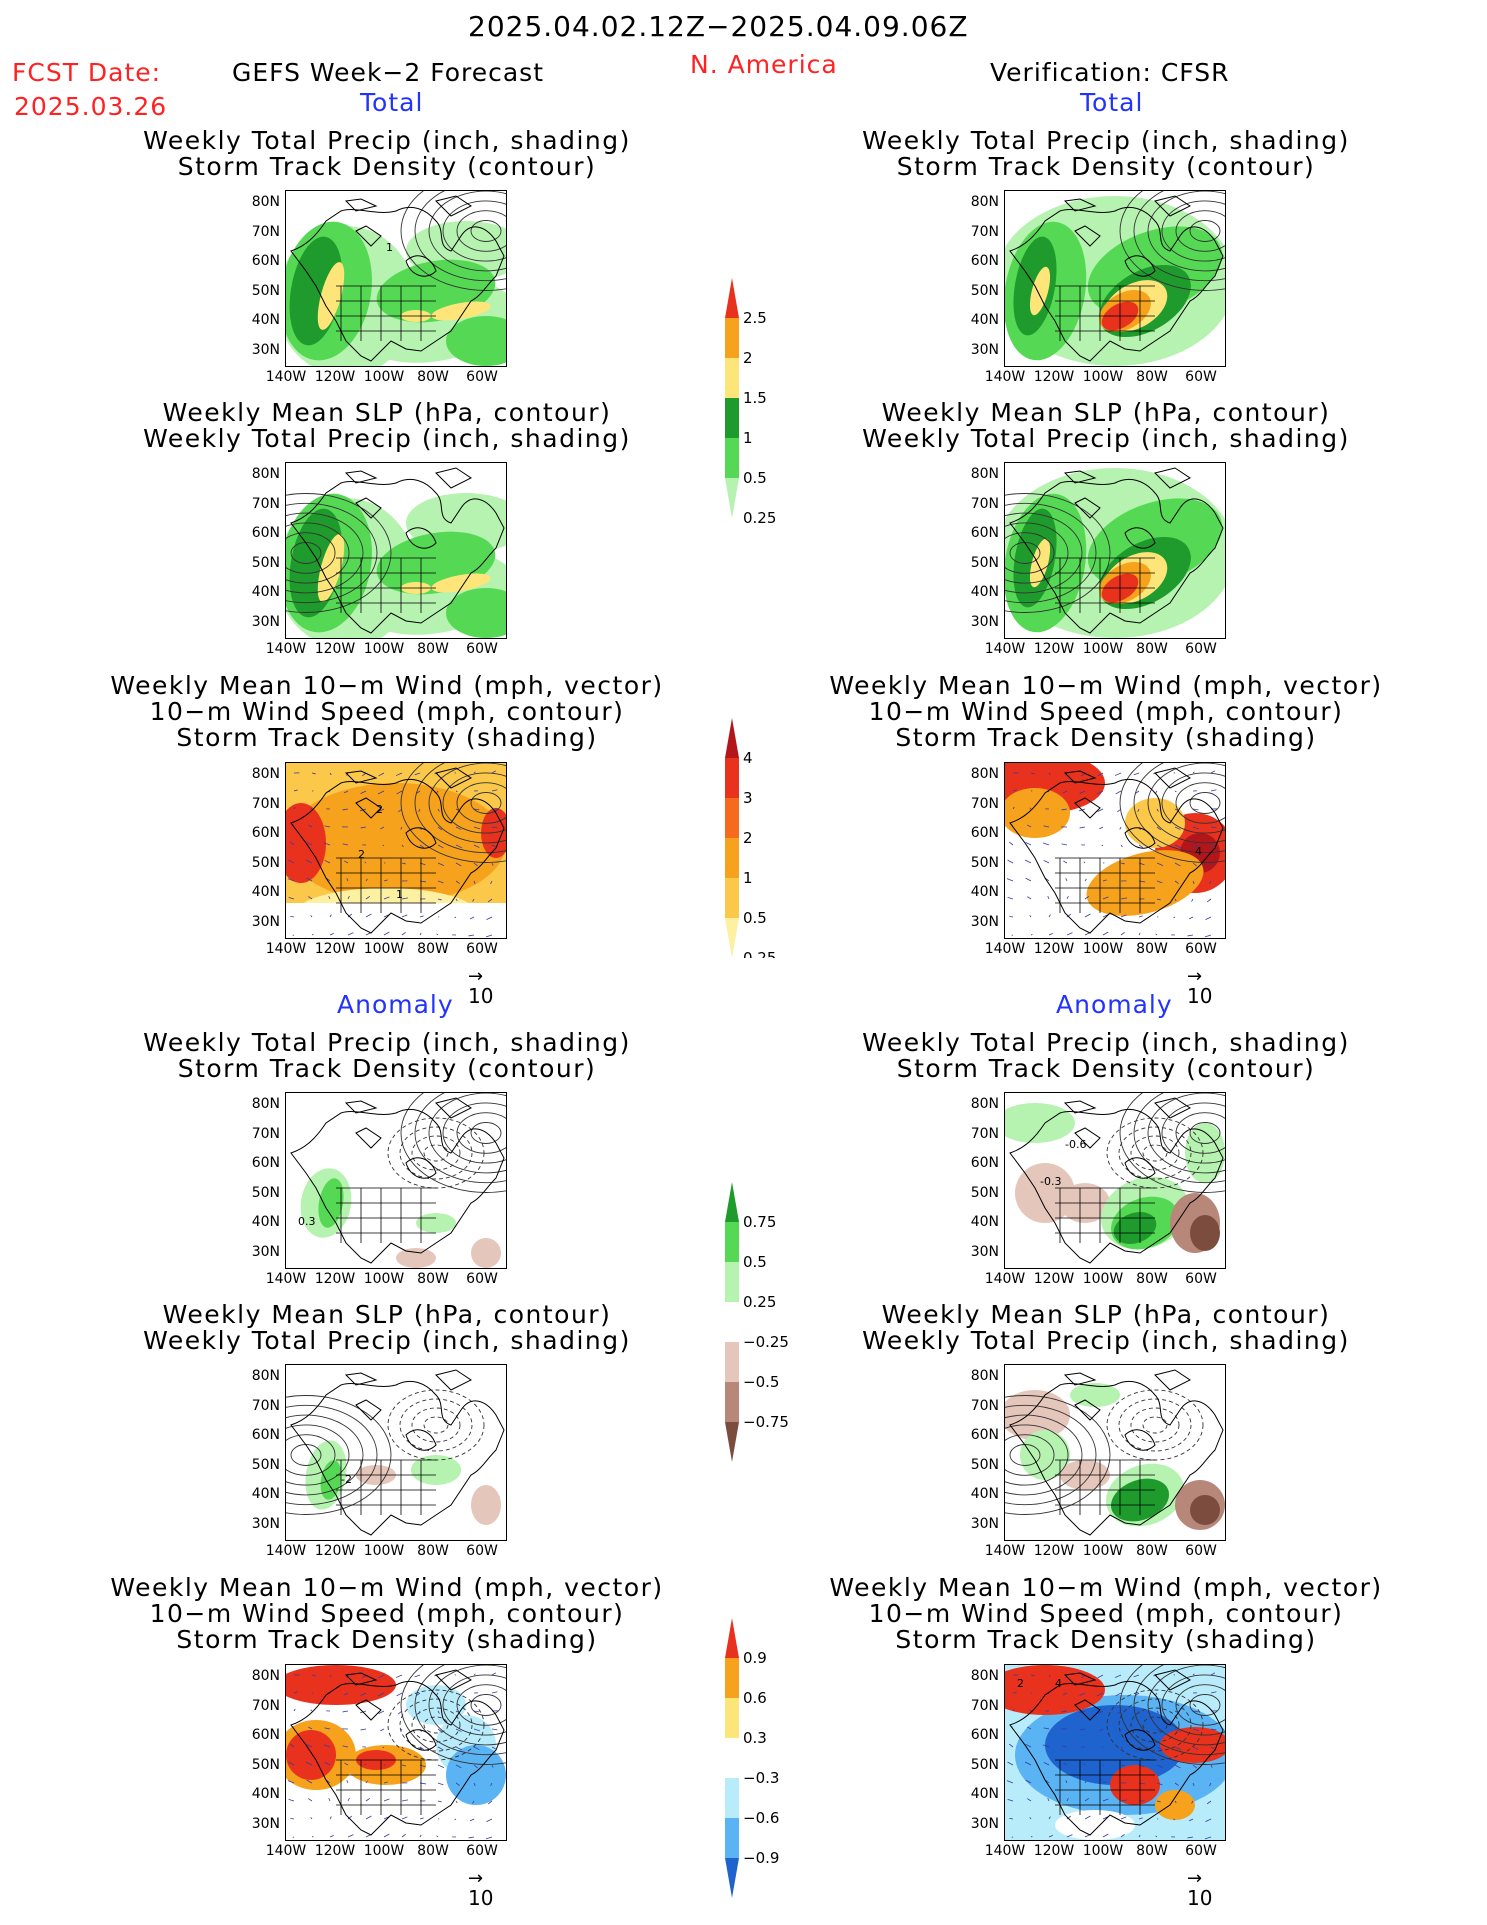 Image resolution: width=1487 pixels, height=1925 pixels. I want to click on map-panel: 0.3, so click(396, 1180).